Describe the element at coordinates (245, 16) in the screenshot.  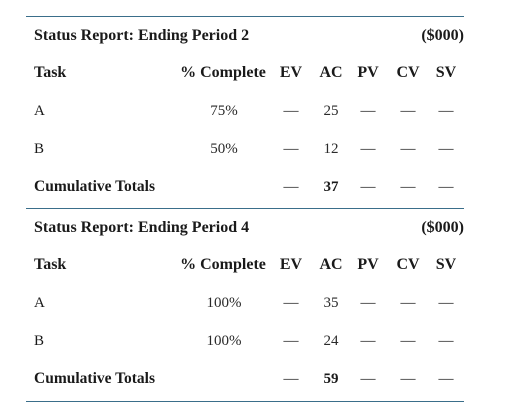
I see `top-rule` at that location.